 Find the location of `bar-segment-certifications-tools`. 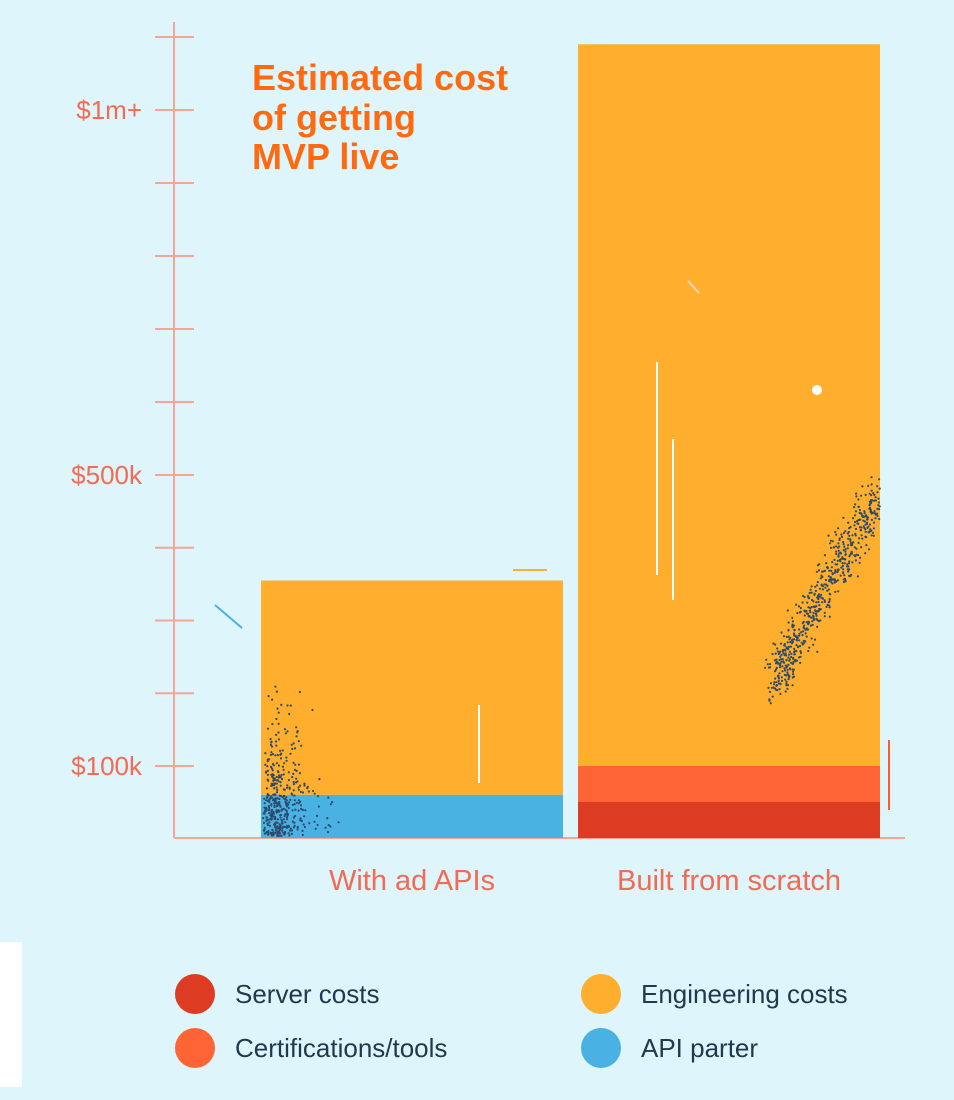

bar-segment-certifications-tools is located at coordinates (729, 784).